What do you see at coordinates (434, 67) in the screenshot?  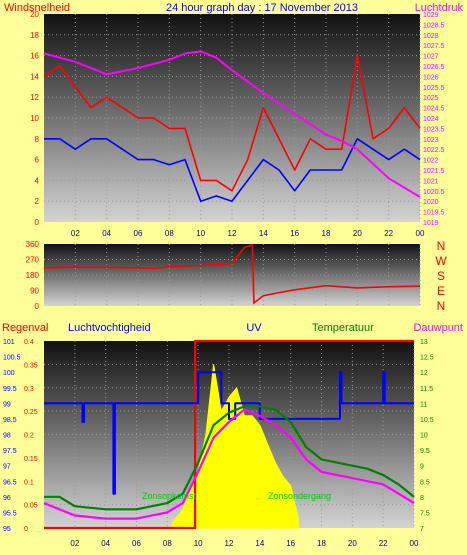 I see `pressure-tick-label: 1026.5` at bounding box center [434, 67].